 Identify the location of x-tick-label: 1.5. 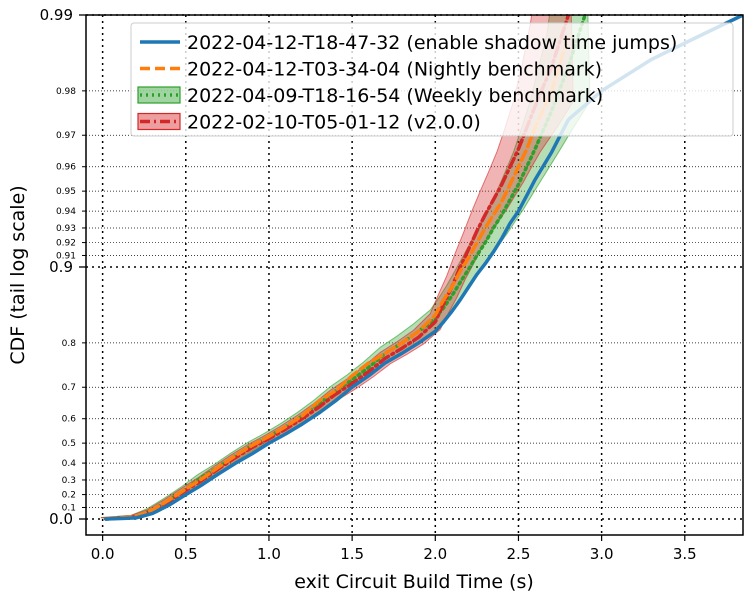
(352, 554).